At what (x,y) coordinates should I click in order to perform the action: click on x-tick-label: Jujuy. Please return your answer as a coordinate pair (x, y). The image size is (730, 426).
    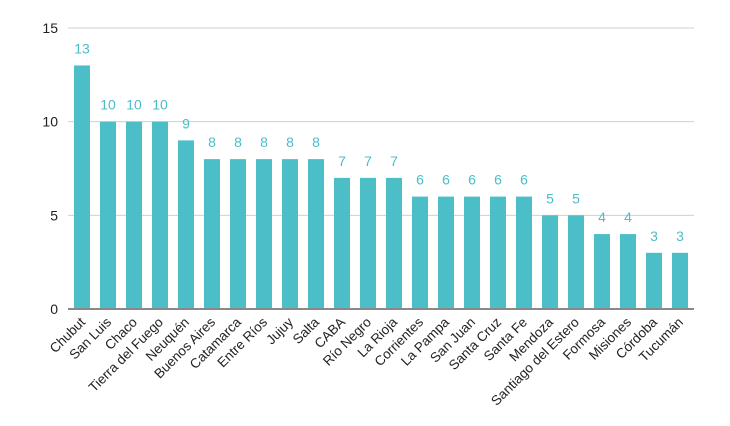
    Looking at the image, I should click on (279, 330).